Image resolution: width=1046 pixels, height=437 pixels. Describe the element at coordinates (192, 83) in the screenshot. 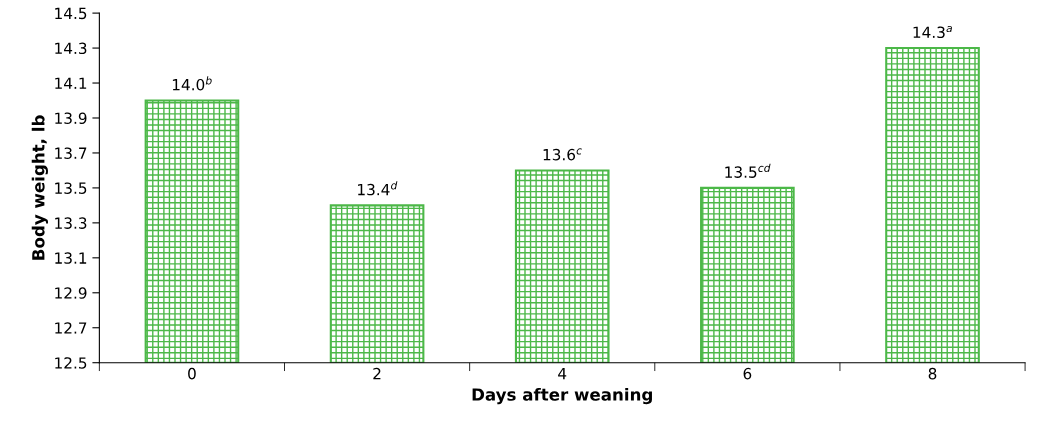

I see `data-label: 14.0$^{b}$` at that location.